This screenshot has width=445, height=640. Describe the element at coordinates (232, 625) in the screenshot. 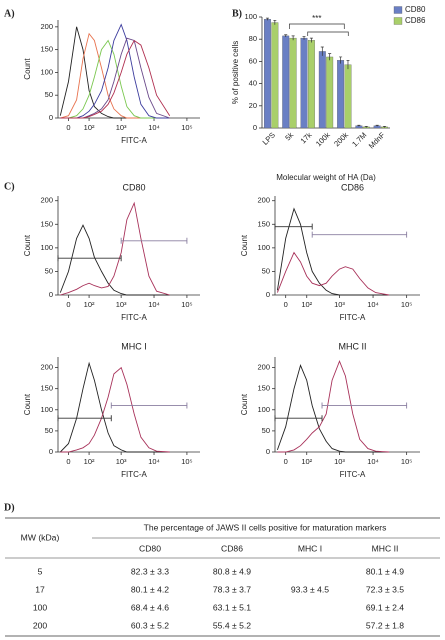

I see `table-cell: 55.4 ± 5.2` at that location.